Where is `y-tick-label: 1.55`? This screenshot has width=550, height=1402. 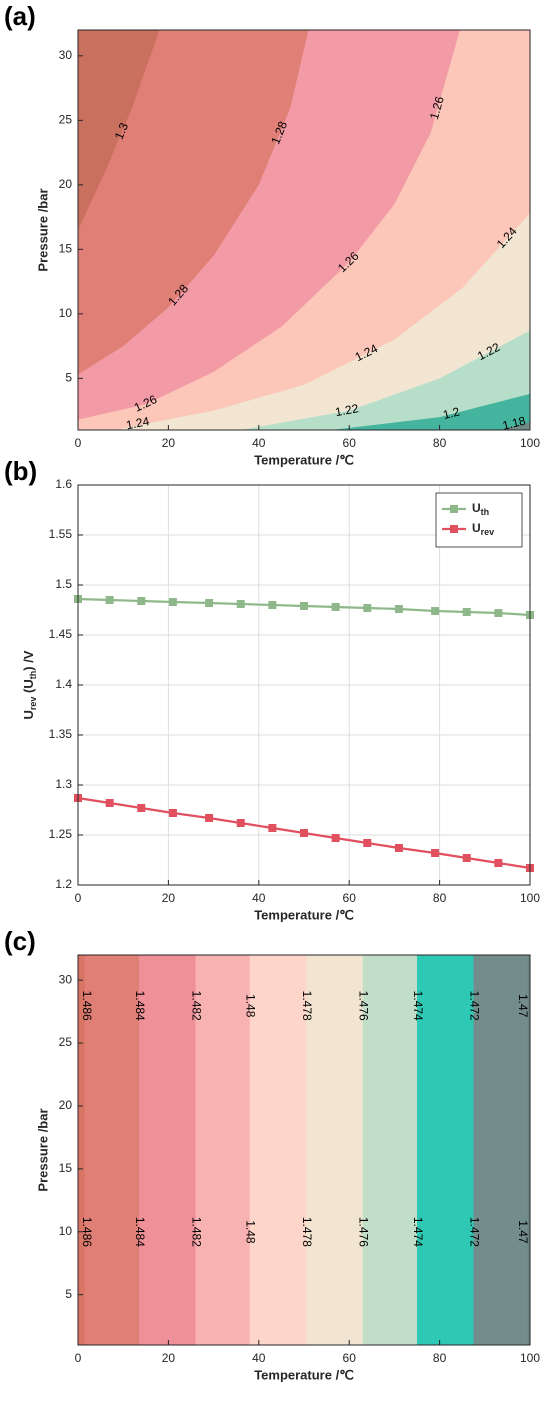 y-tick-label: 1.55 is located at coordinates (61, 534).